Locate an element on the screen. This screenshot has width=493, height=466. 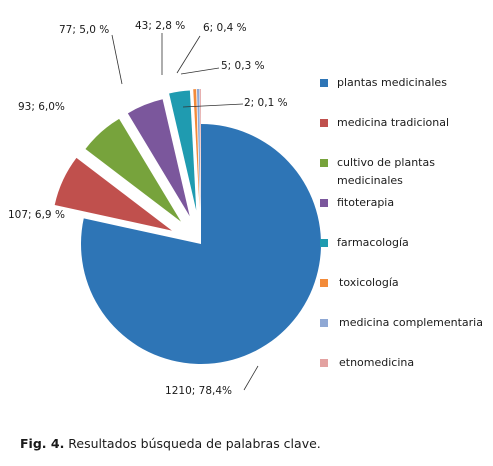
caption-label: Fig. 4. is located at coordinates (42, 443).